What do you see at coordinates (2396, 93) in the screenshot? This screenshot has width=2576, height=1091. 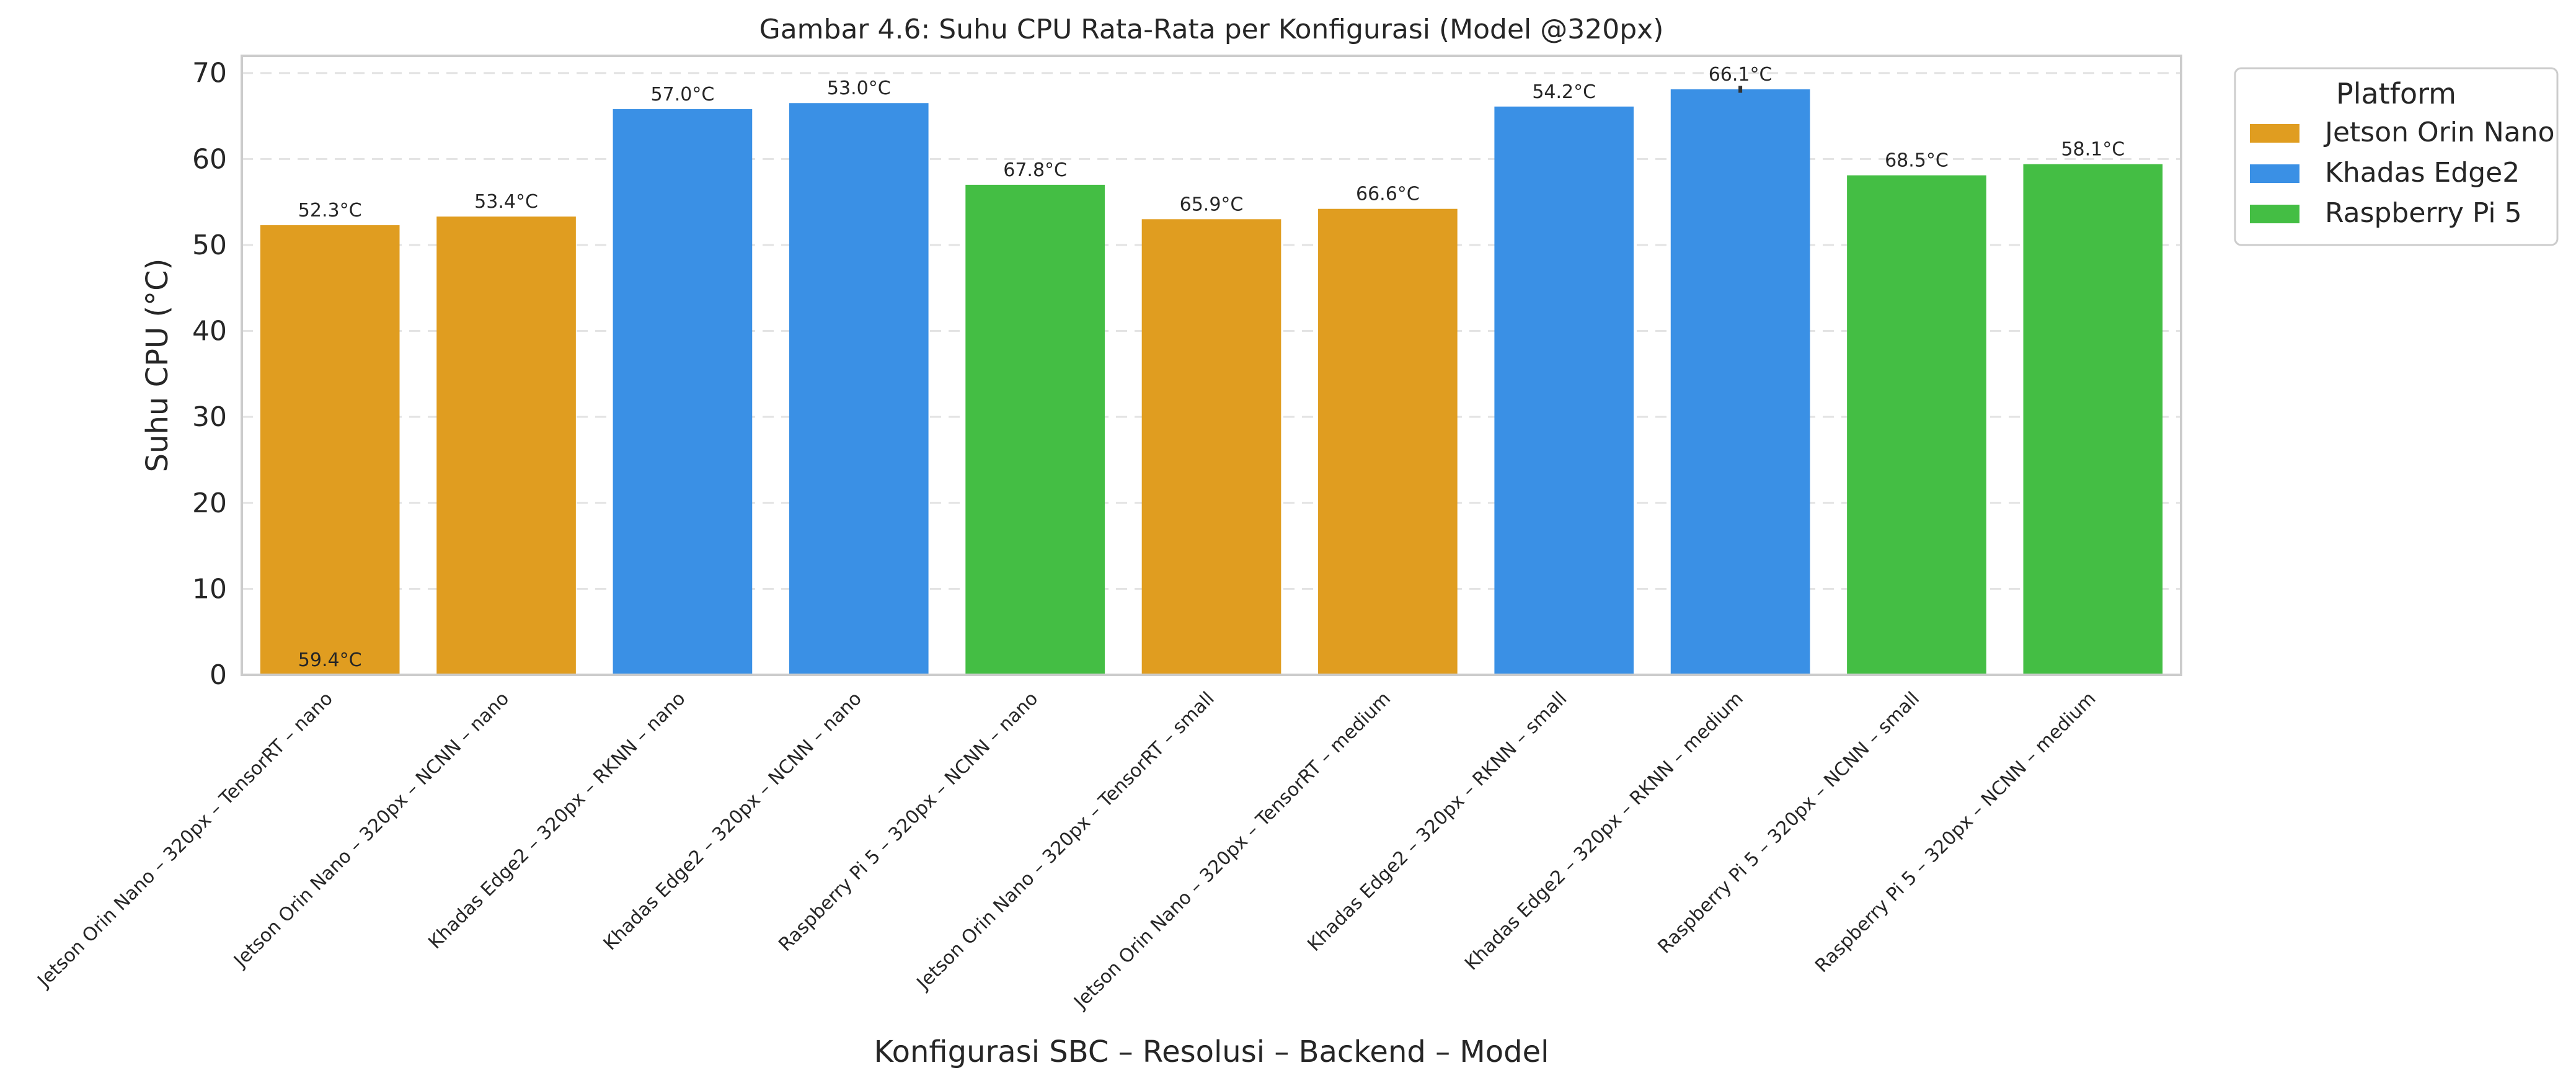 I see `legend-title: Platform` at bounding box center [2396, 93].